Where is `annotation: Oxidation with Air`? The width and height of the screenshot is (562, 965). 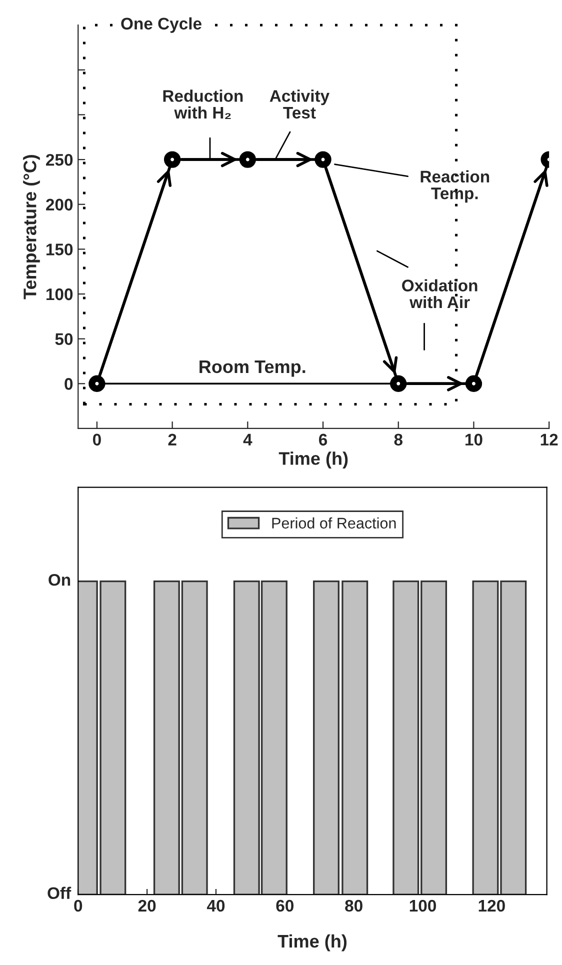 annotation: Oxidation with Air is located at coordinates (440, 293).